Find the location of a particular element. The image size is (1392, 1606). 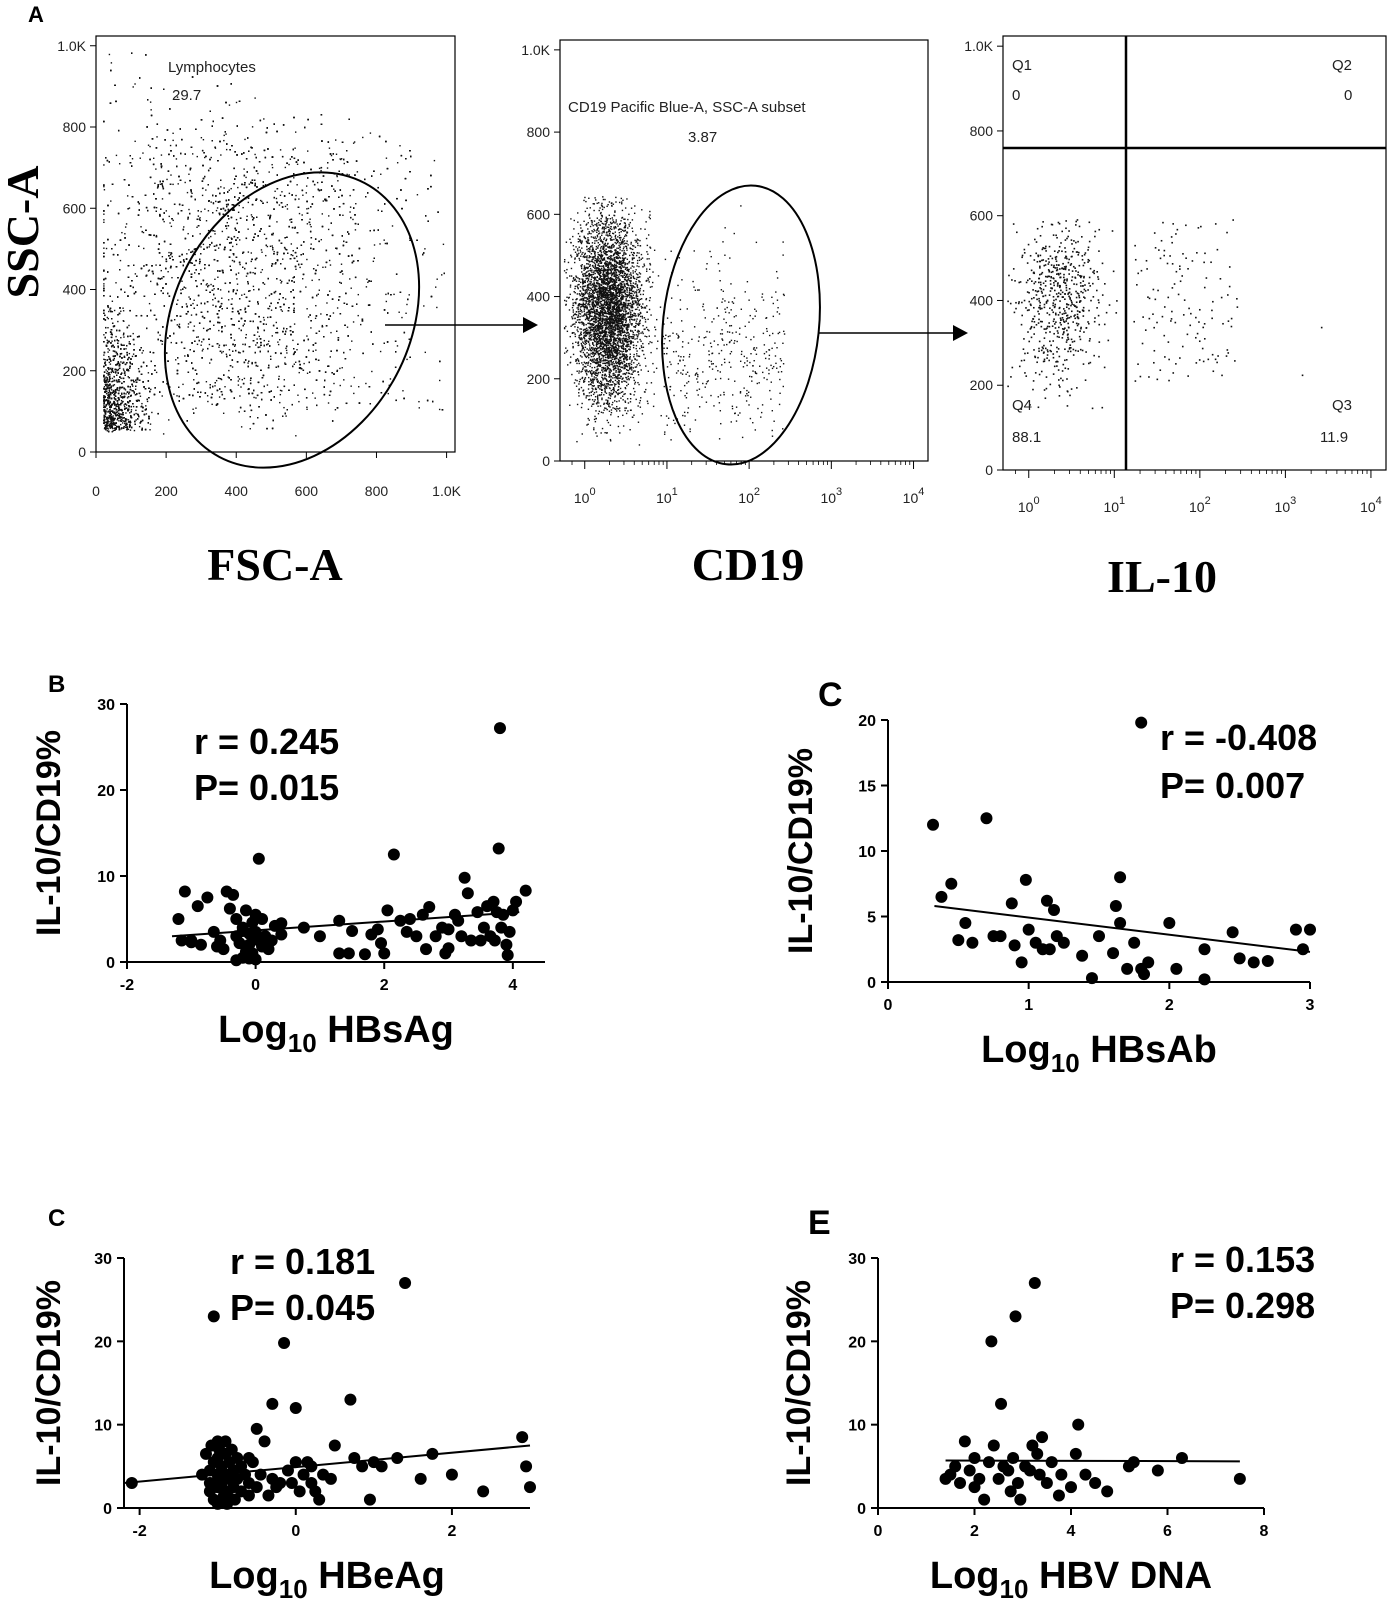

y-tick-label: 10 is located at coordinates (106, 877).